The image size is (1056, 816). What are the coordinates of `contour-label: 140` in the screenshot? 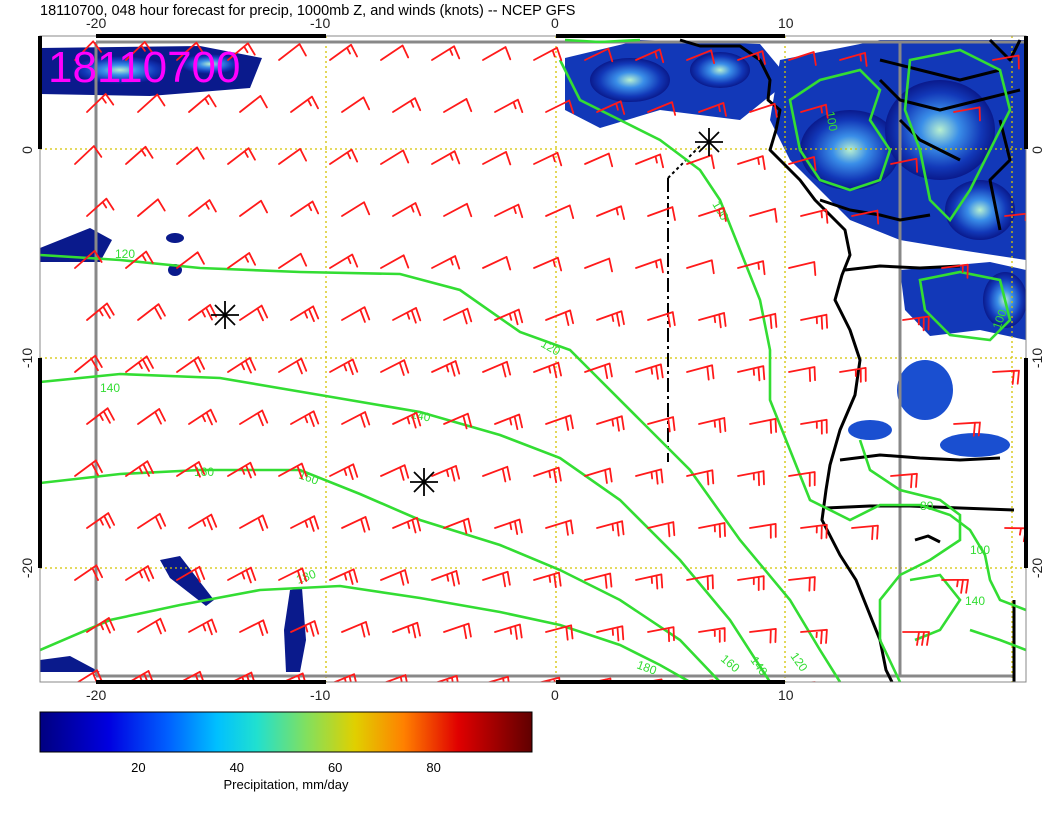 It's located at (110, 388).